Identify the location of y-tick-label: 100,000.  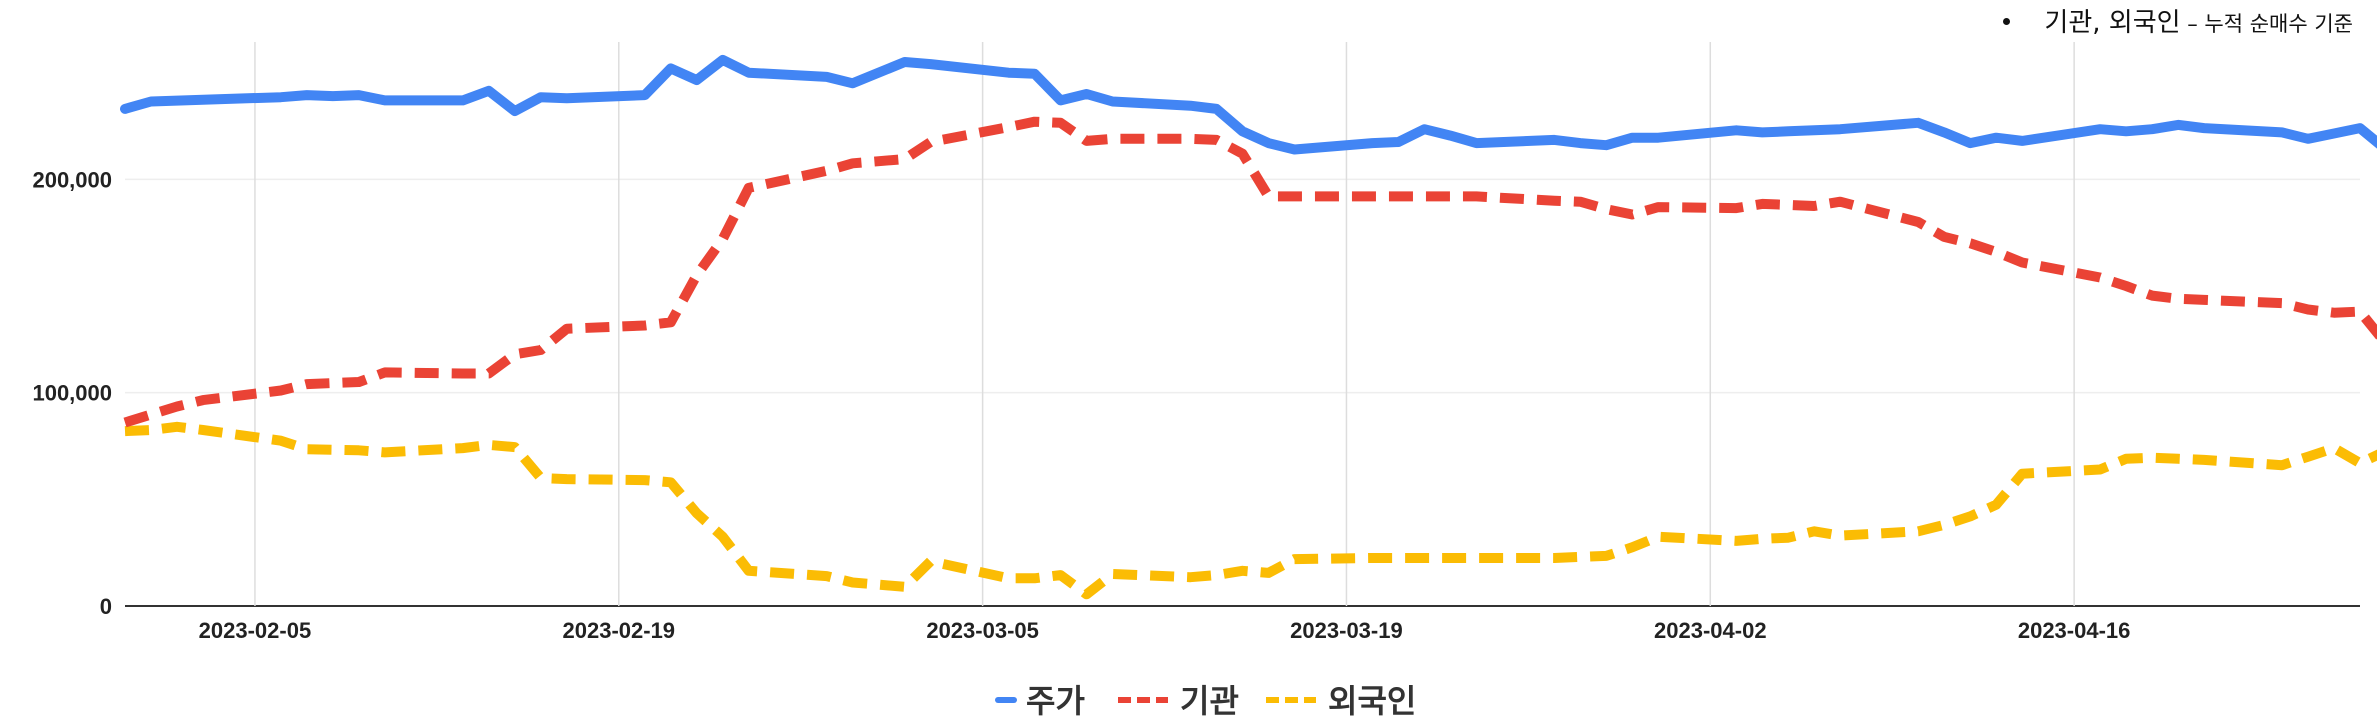
(72, 393).